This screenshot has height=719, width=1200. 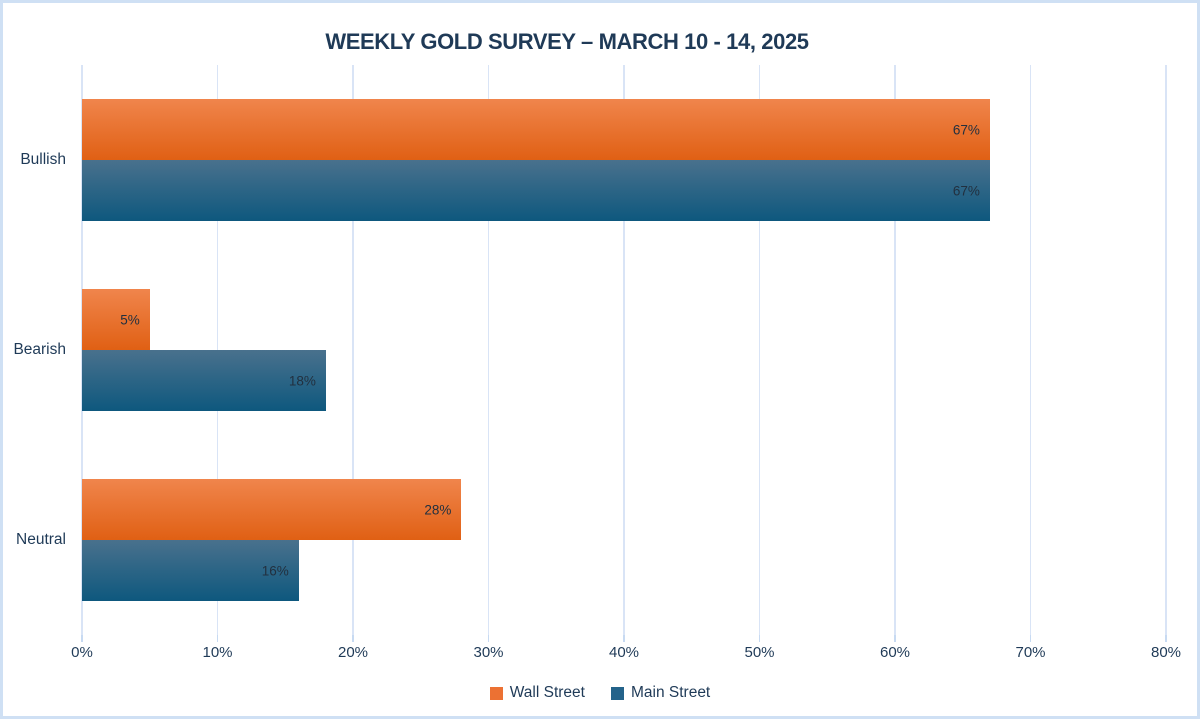 I want to click on bar-main-street-neutral: 16%, so click(x=190, y=570).